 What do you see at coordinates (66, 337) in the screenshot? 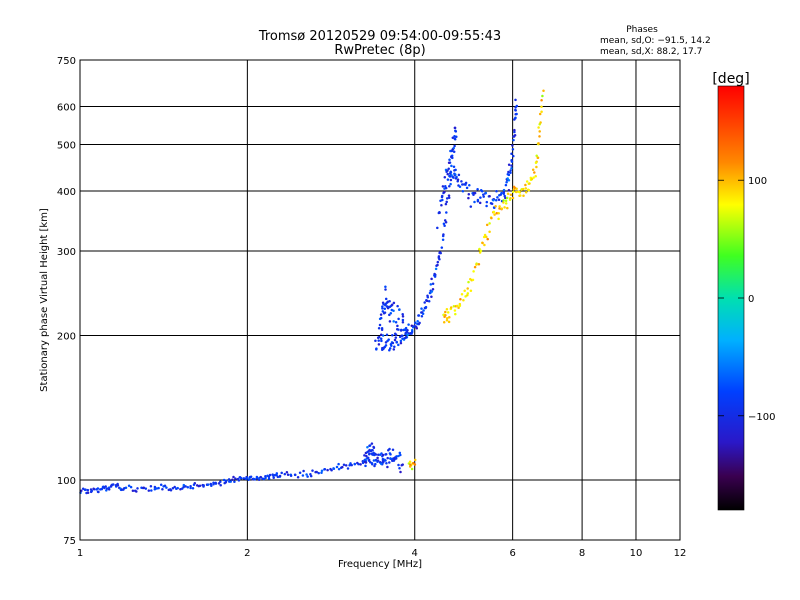
I see `y-tick-label: 200` at bounding box center [66, 337].